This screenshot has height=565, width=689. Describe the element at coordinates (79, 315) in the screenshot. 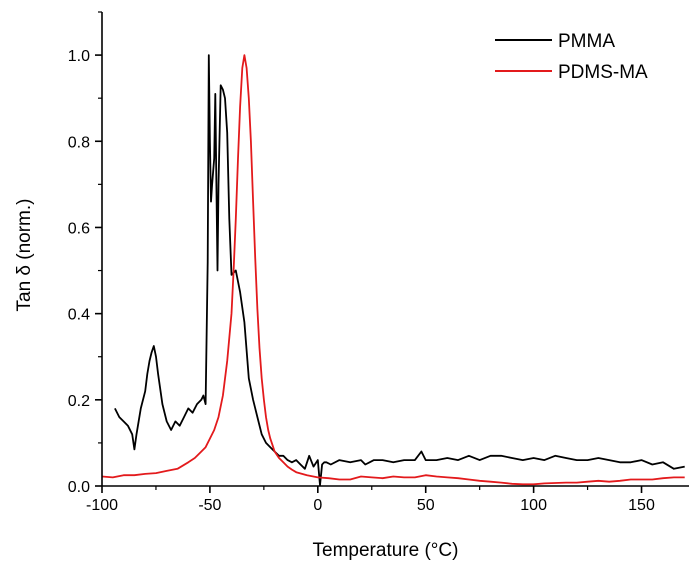

I see `y-tick-label: 0.4` at that location.